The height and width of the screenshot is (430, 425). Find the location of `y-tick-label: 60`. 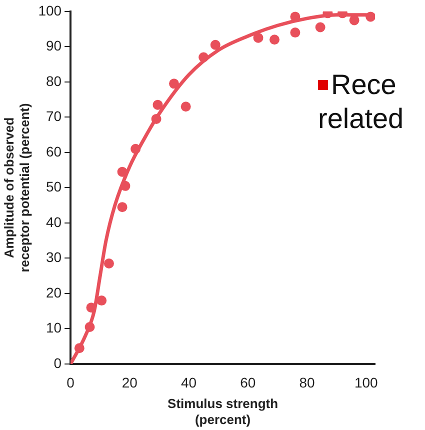

y-tick-label: 60 is located at coordinates (54, 151).